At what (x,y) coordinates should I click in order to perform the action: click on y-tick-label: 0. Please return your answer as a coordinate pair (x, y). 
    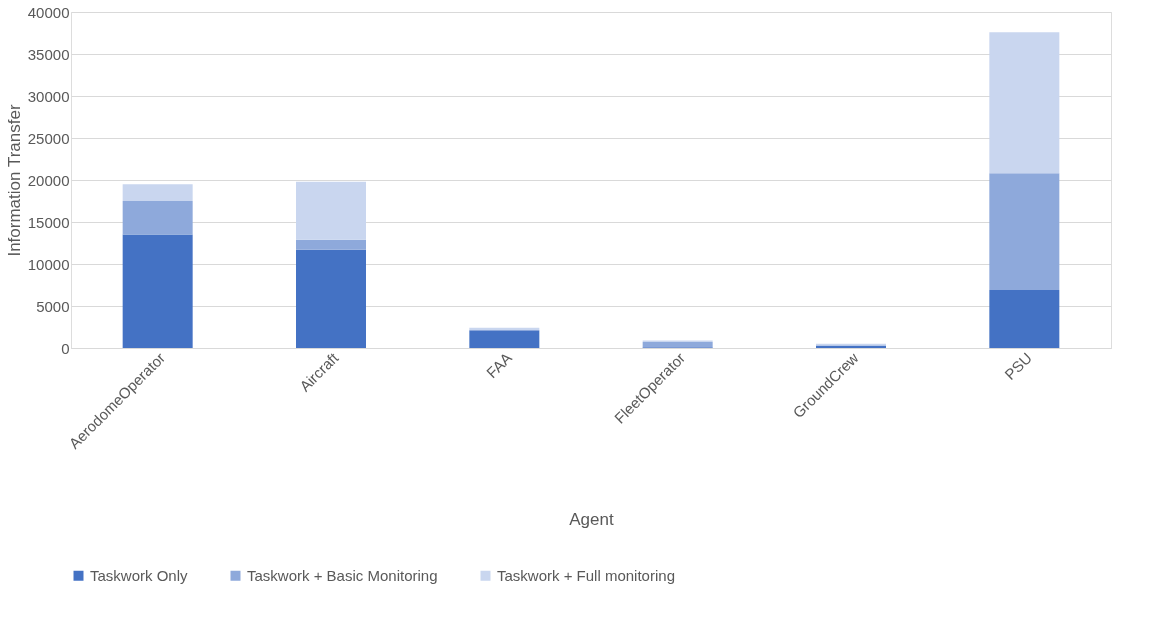
    Looking at the image, I should click on (65, 348).